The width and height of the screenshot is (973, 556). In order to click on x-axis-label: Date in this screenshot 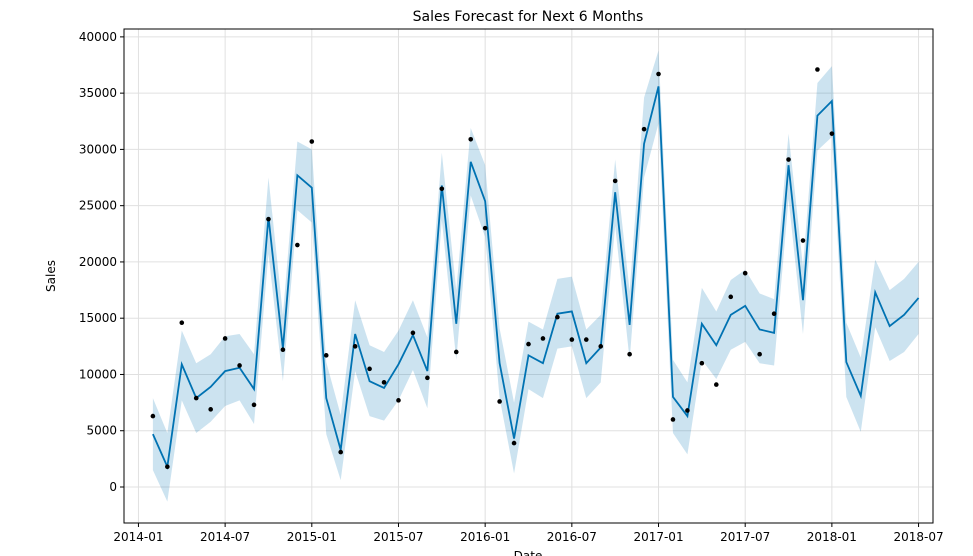, I will do `click(528, 552)`.